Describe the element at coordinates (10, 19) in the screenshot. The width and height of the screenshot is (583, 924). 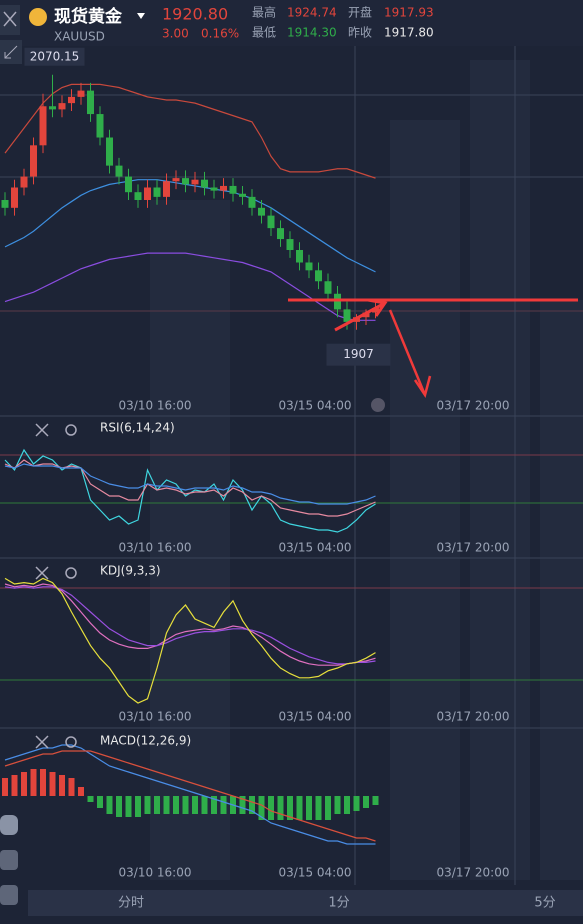
I see `close-icon` at that location.